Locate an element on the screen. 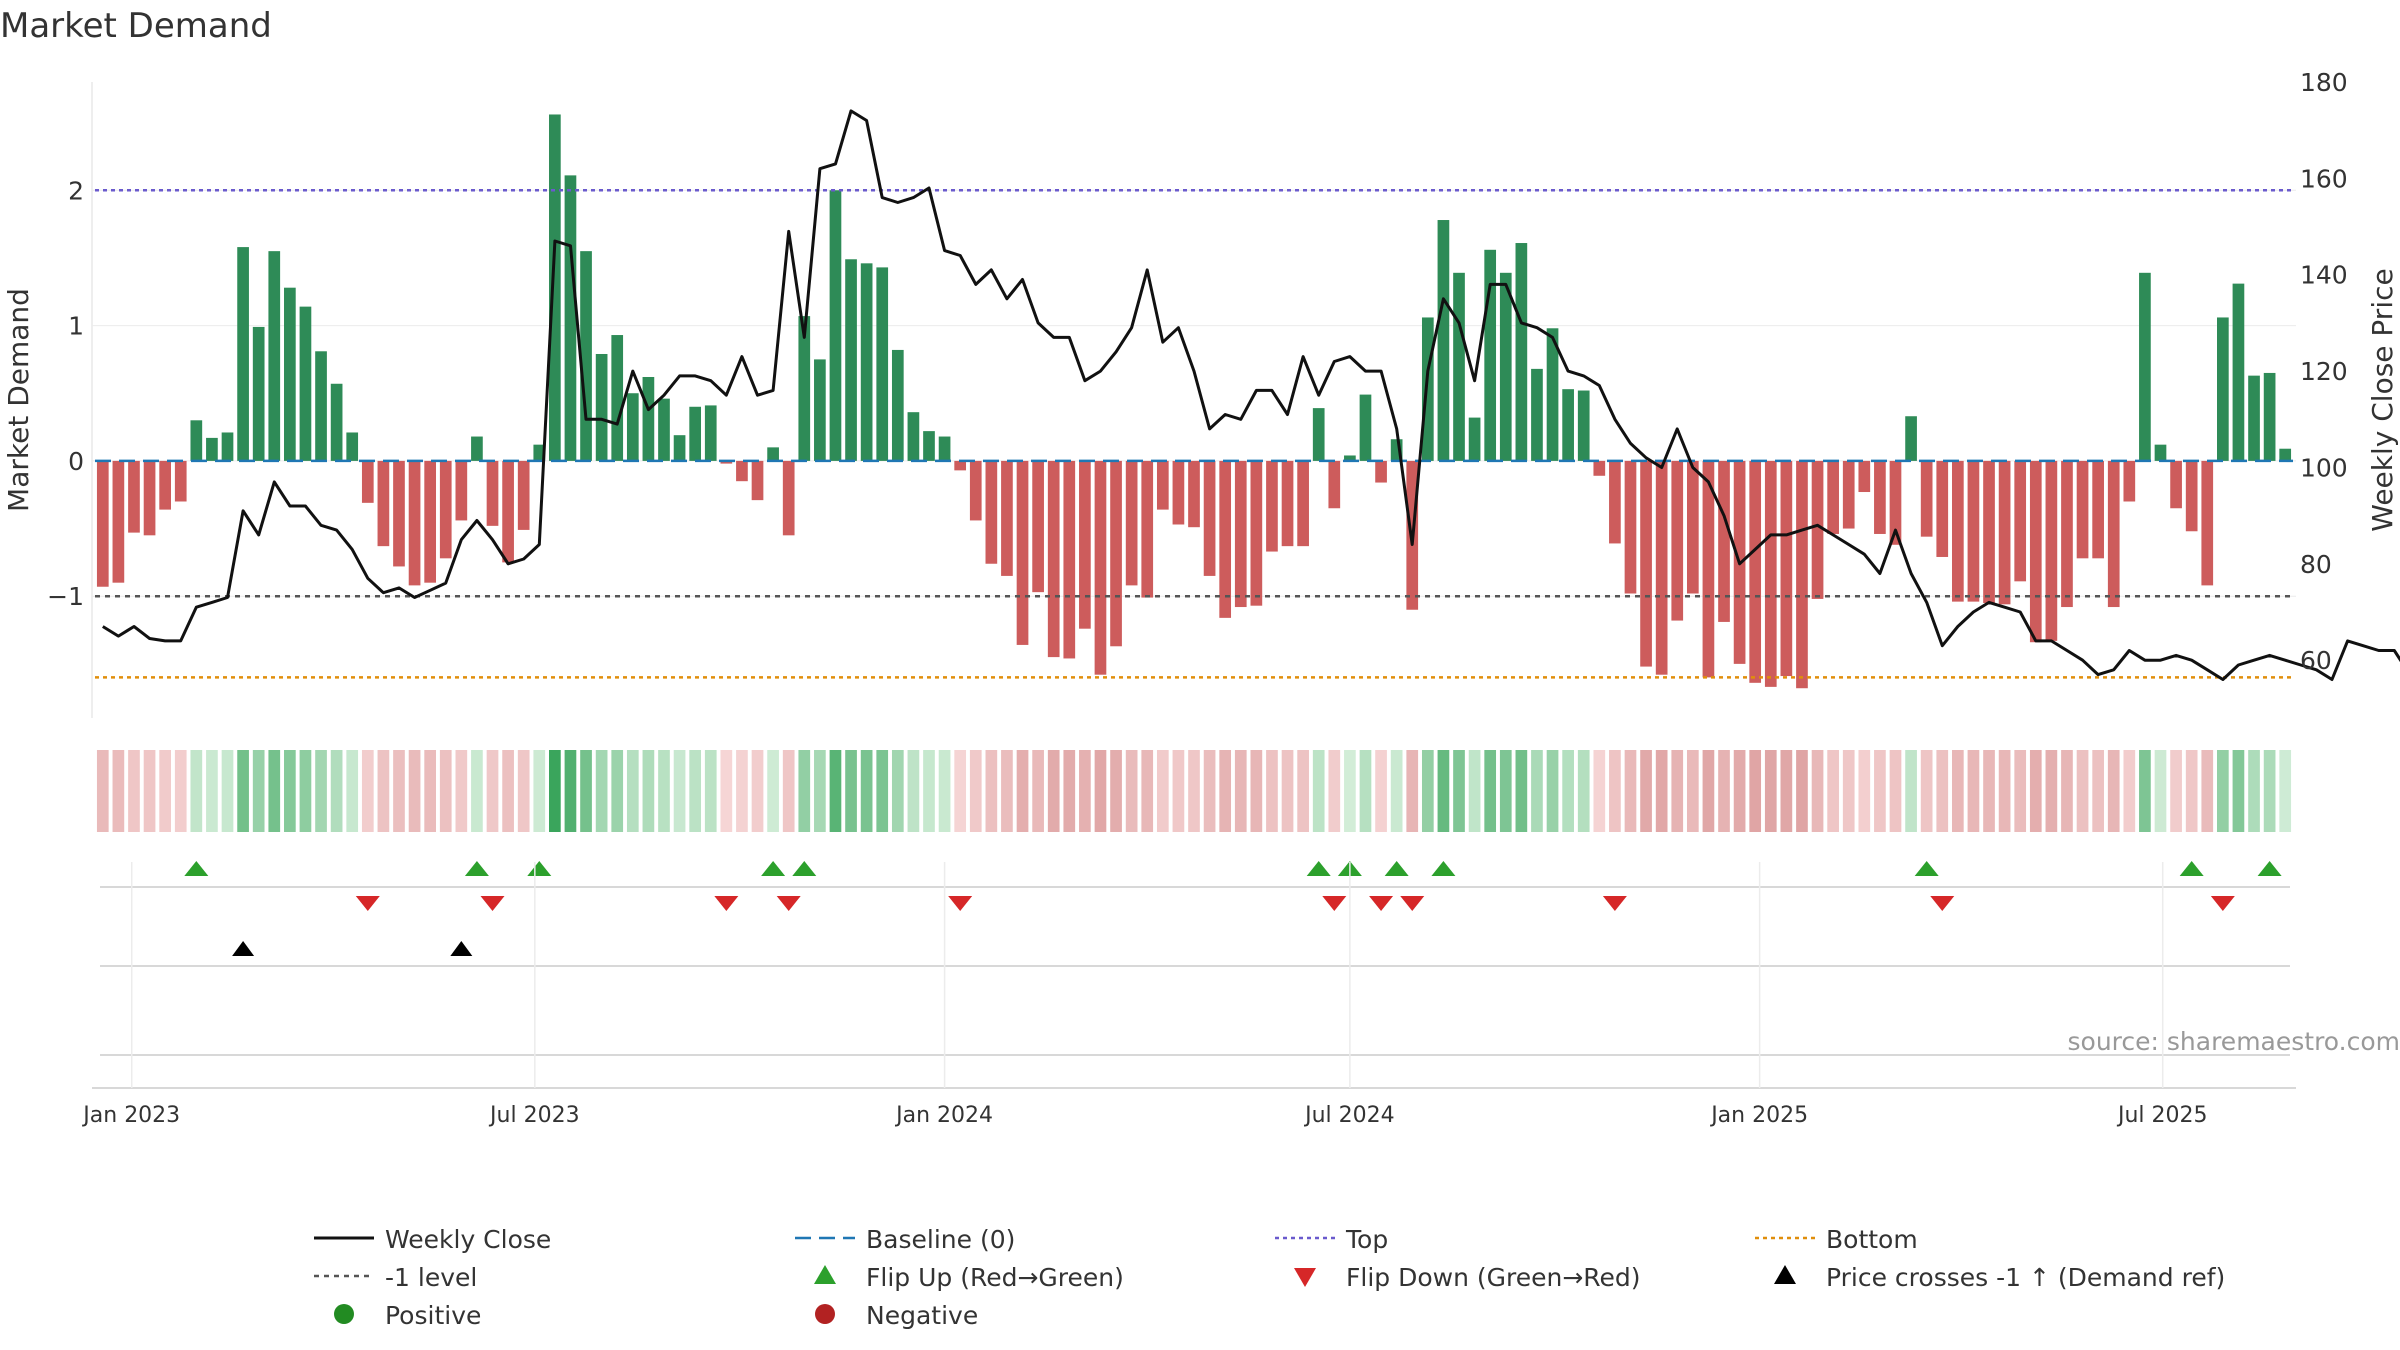 This screenshot has height=1350, width=2400. legend-flip-up-label: Flip Up (Red→Green) is located at coordinates (995, 1277).